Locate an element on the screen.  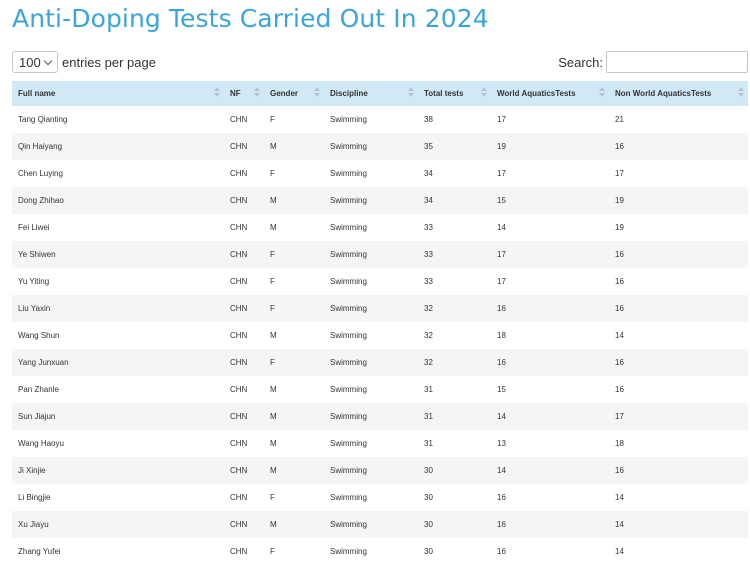
cell-full-name: Tang Qianting is located at coordinates (118, 119).